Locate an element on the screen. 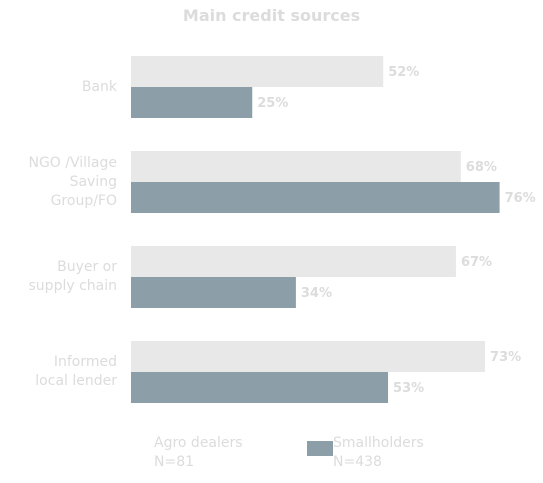 This screenshot has width=543, height=483. value-label: 25% is located at coordinates (272, 103).